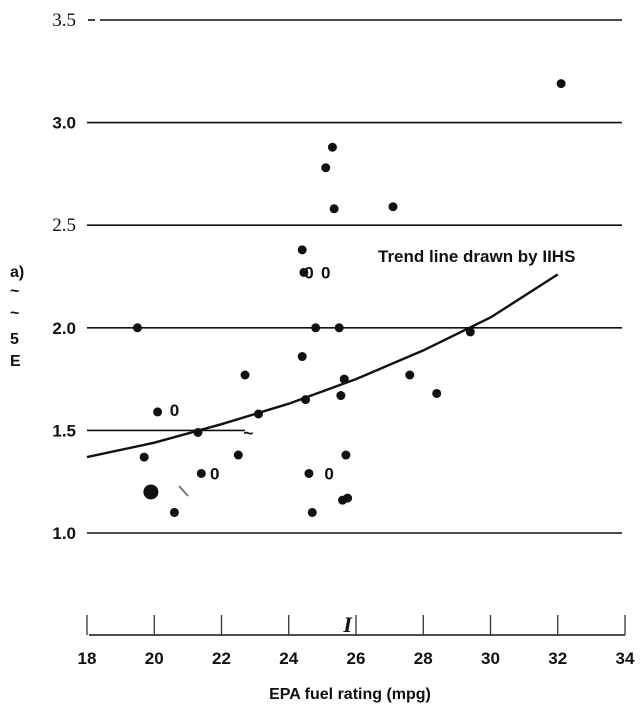 The height and width of the screenshot is (708, 642). Describe the element at coordinates (154, 658) in the screenshot. I see `x-tick-label: 20` at that location.